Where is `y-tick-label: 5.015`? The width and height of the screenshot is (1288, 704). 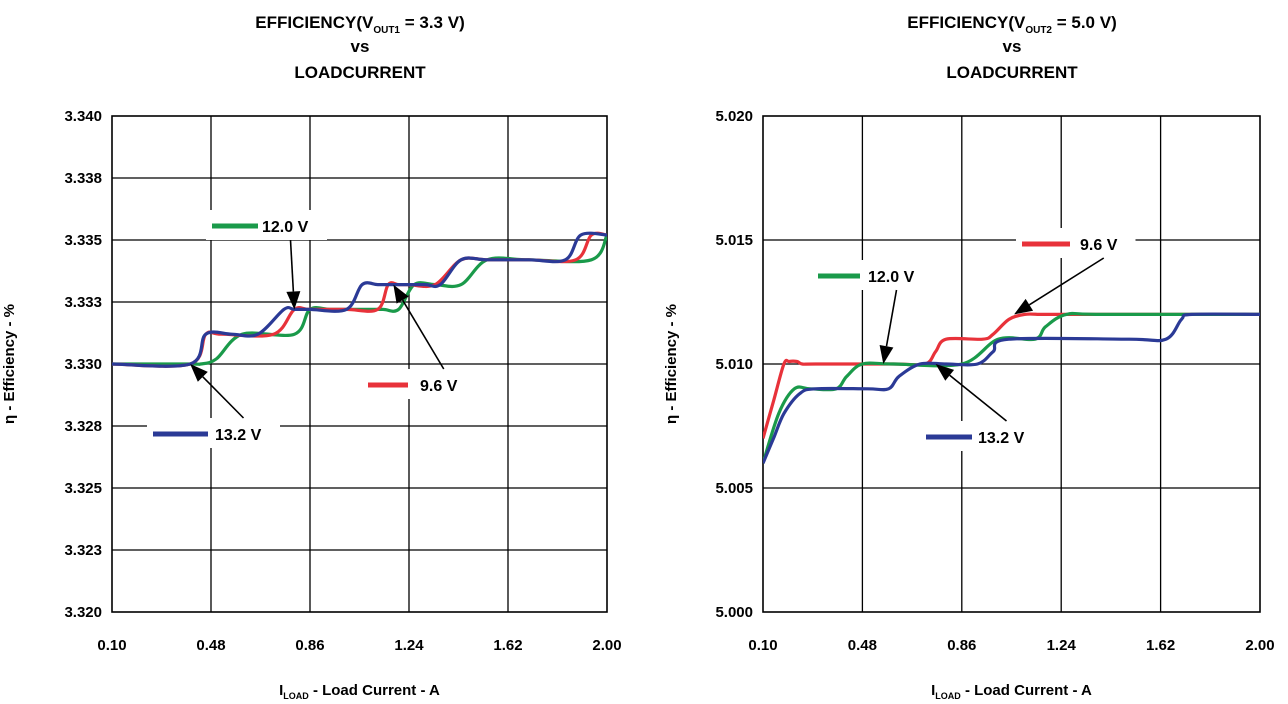 y-tick-label: 5.015 is located at coordinates (734, 240).